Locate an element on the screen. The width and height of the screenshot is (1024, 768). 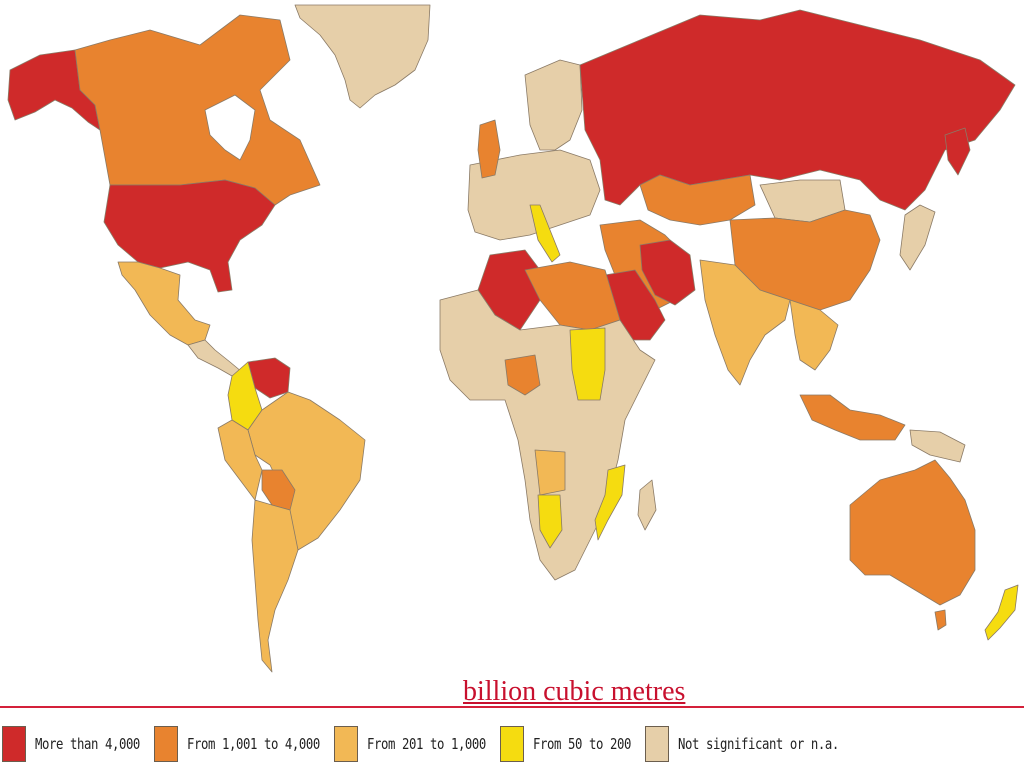
legend-label: From 1,001 to 4,000 is located at coordinates (253, 743).